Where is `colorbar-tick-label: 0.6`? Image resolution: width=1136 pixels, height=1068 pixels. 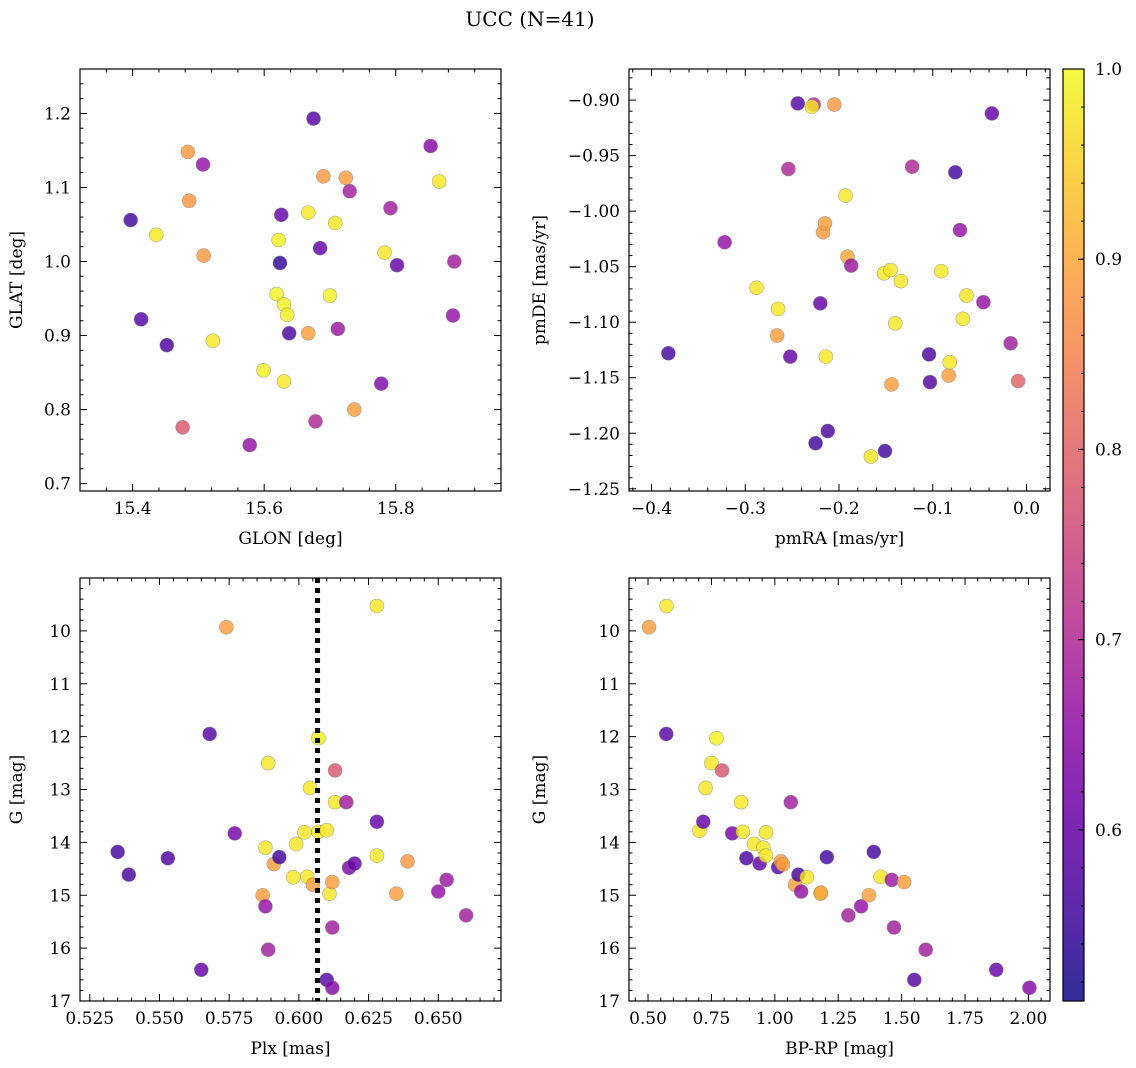 colorbar-tick-label: 0.6 is located at coordinates (1108, 831).